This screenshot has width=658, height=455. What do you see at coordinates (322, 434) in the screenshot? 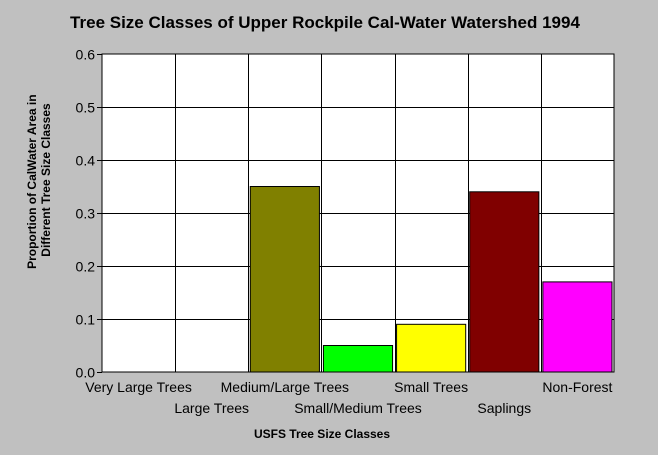
I see `x-axis-title: USFS Tree Size Classes` at bounding box center [322, 434].